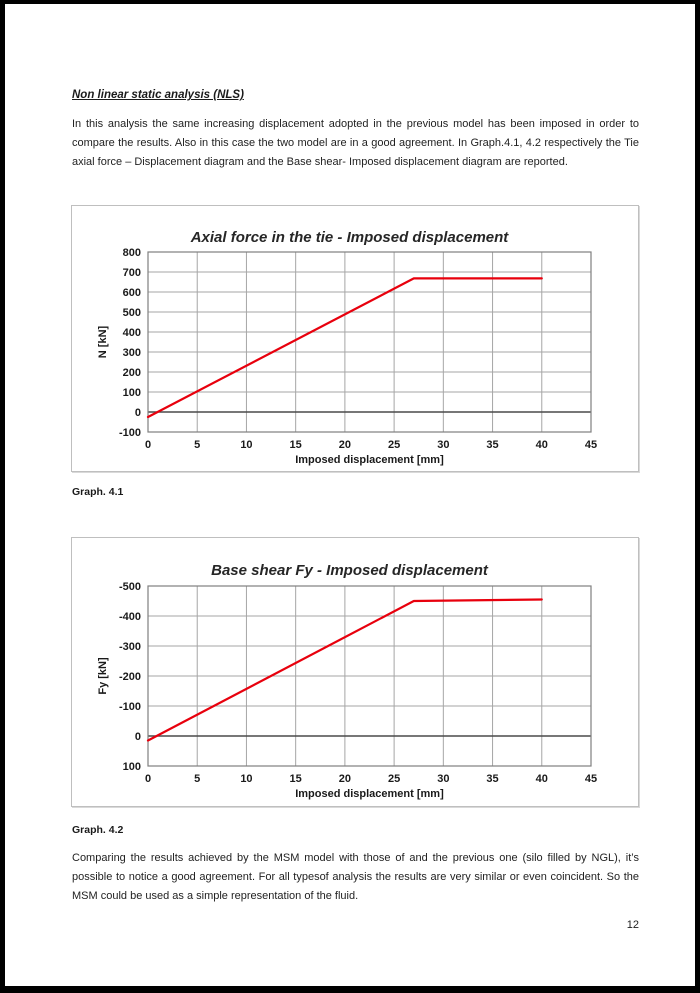 The image size is (700, 993). What do you see at coordinates (132, 313) in the screenshot?
I see `svg-text: 500` at bounding box center [132, 313].